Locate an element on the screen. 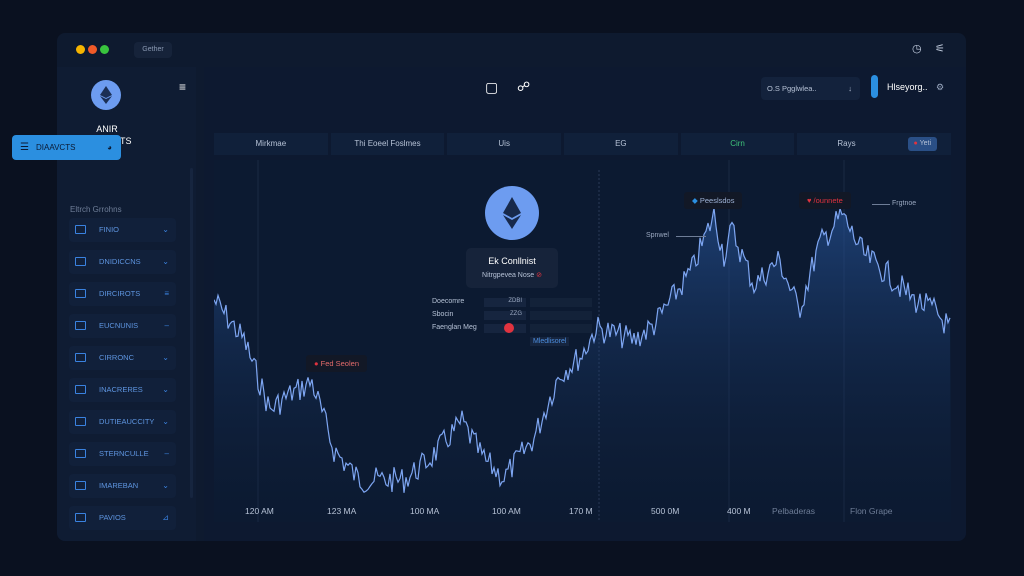  clock-icon: ◷ is located at coordinates (917, 49).